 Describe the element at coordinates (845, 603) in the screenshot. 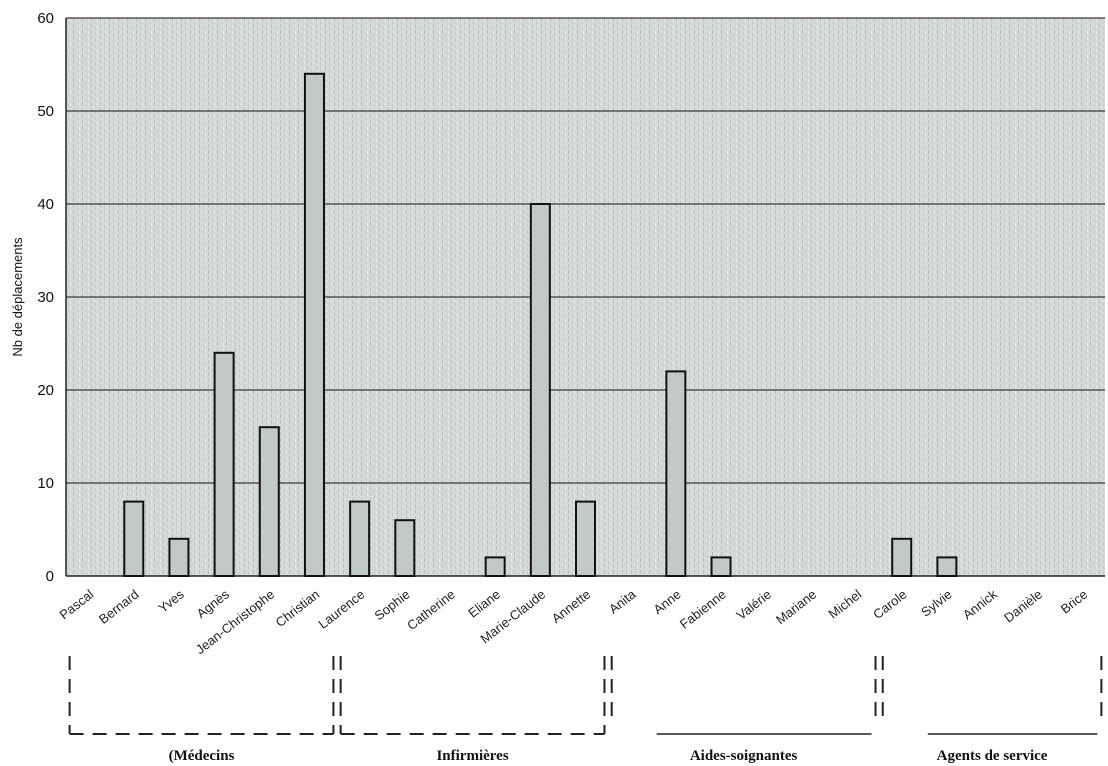

I see `x-tick-label: Michel` at that location.